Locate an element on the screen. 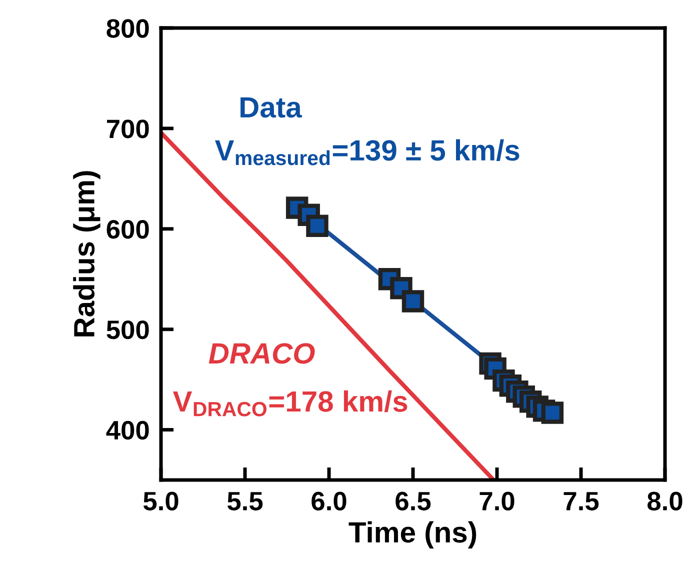  x-tick-label: 6.5 is located at coordinates (413, 501).